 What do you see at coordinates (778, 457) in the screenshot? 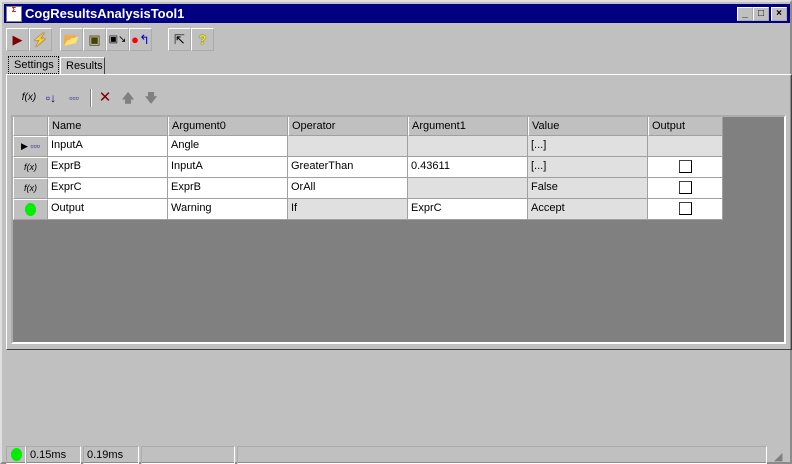
I see `resize-grip-icon: ◢` at bounding box center [778, 457].